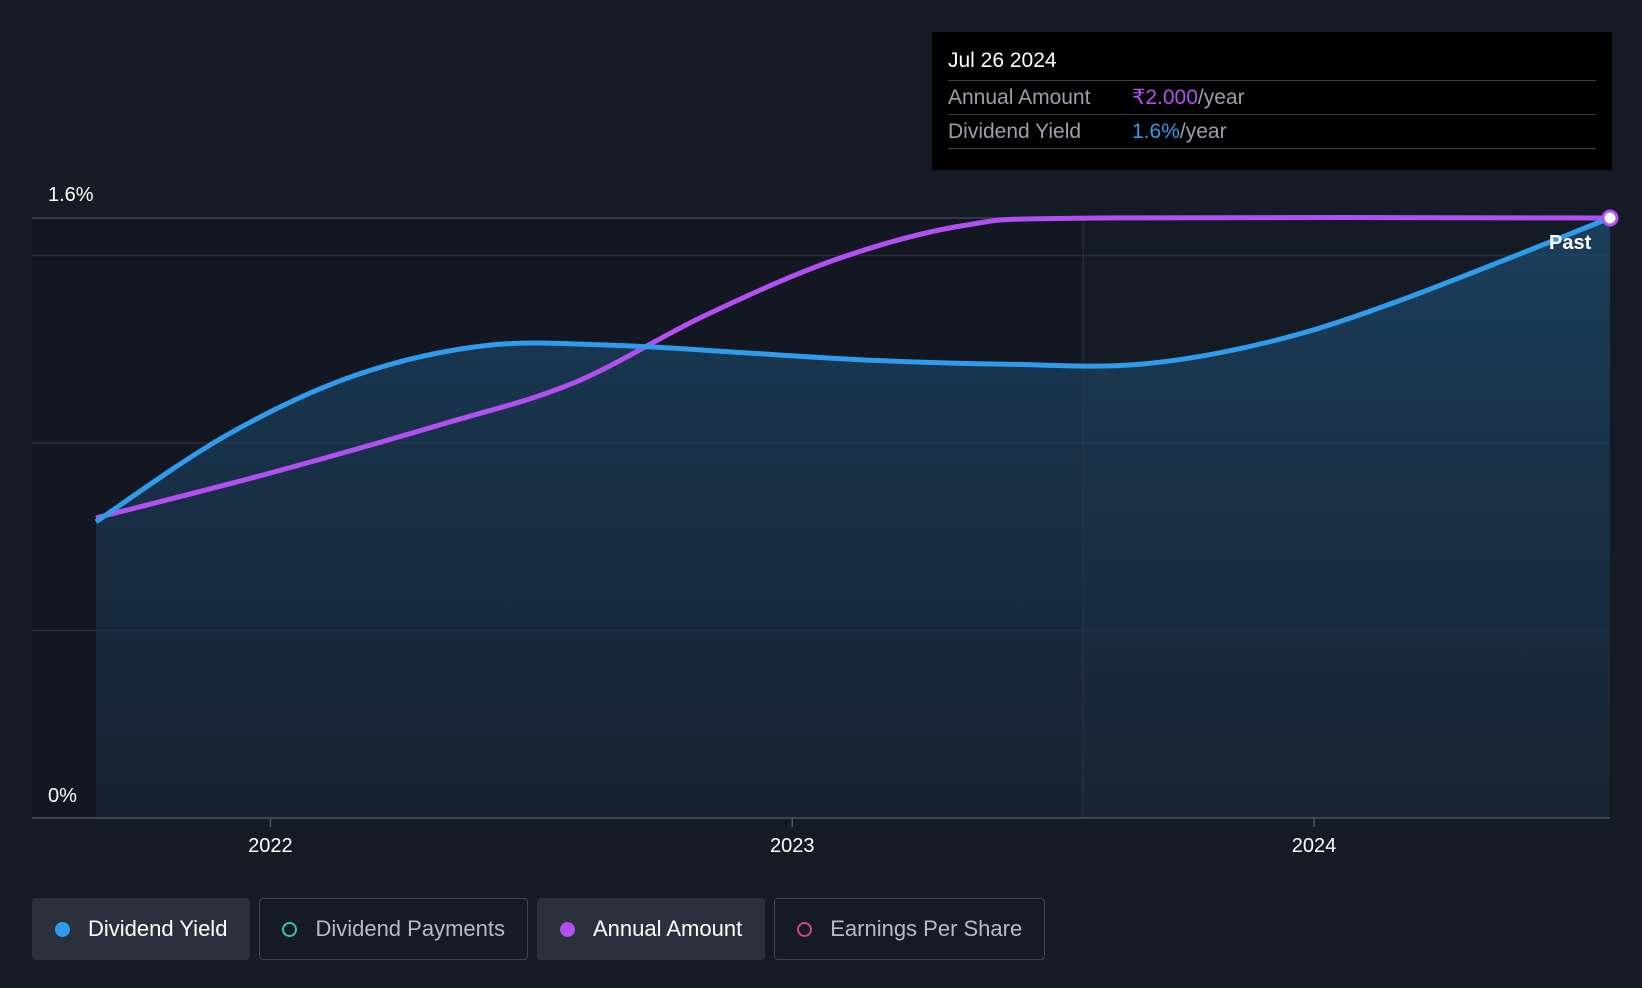 This screenshot has width=1642, height=988. I want to click on annual-amount-dot-icon, so click(567, 929).